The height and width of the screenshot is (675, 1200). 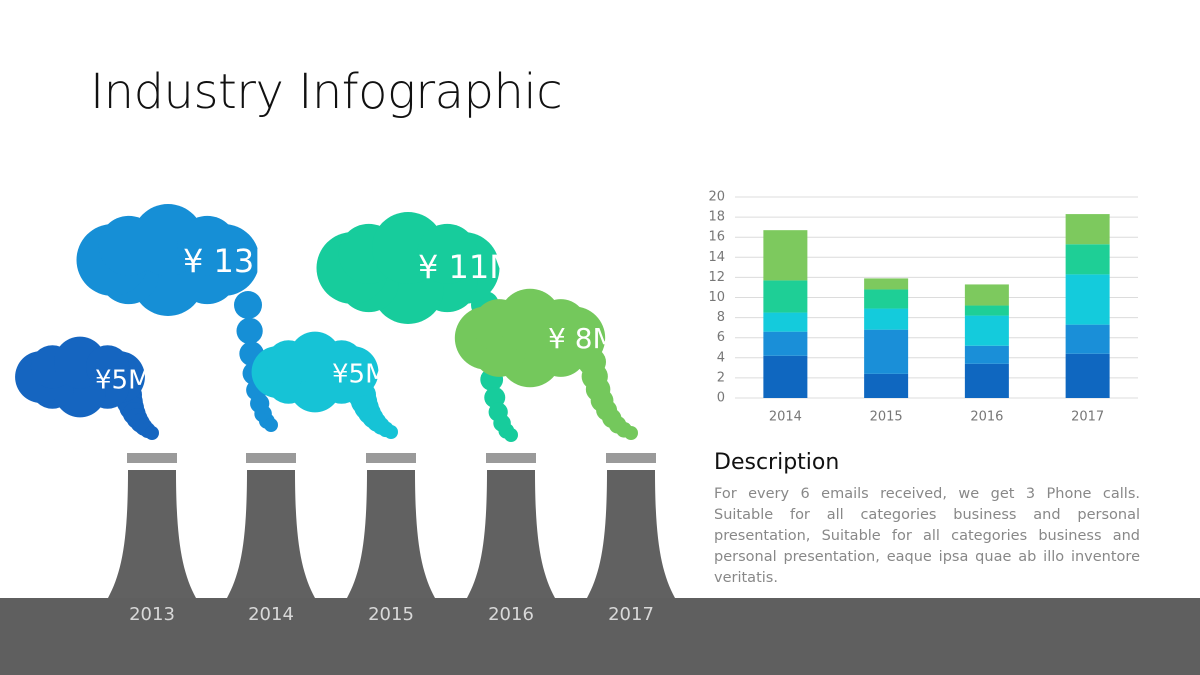 What do you see at coordinates (152, 614) in the screenshot?
I see `year-label: 2013` at bounding box center [152, 614].